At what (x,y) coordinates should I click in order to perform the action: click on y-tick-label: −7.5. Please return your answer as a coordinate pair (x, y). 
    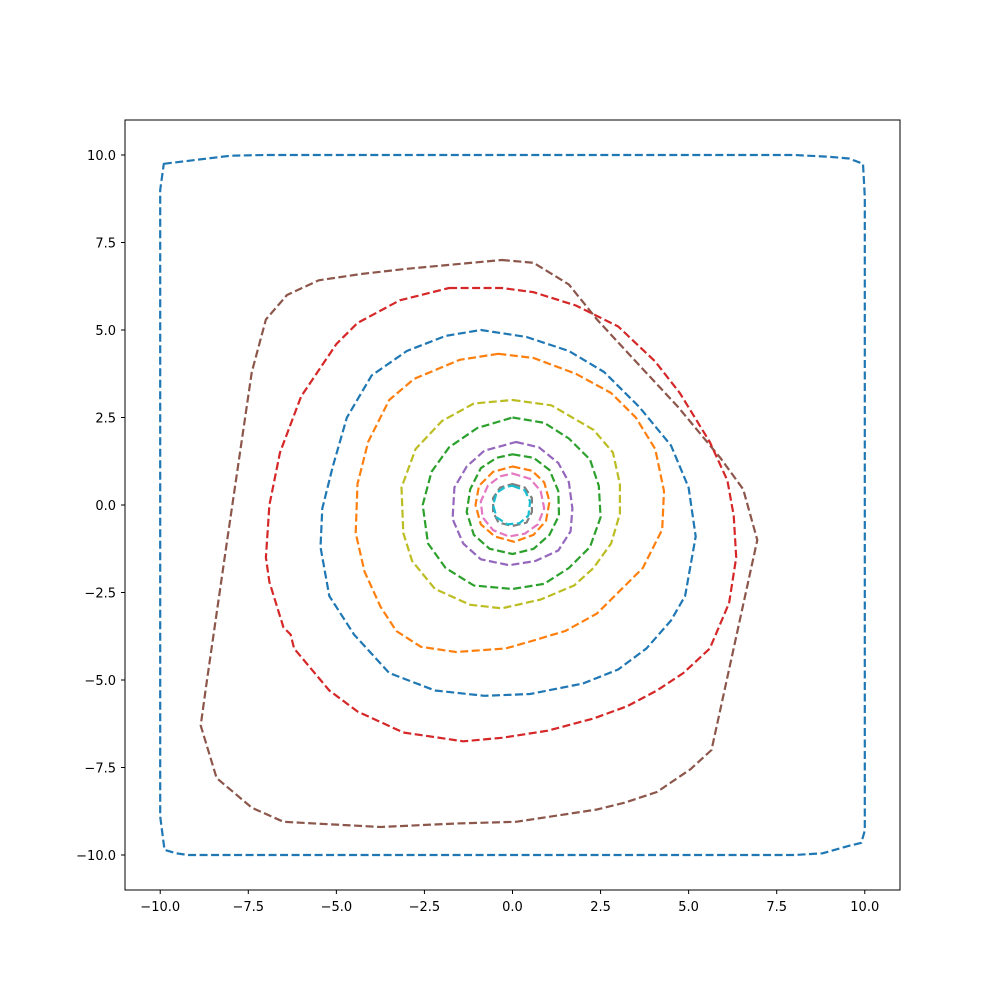
    Looking at the image, I should click on (100, 769).